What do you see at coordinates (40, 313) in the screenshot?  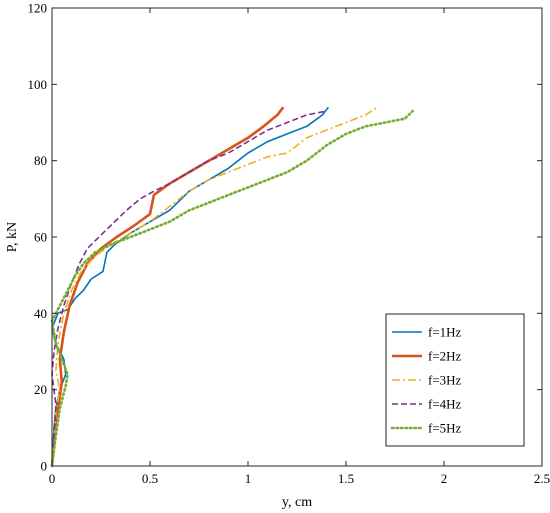 I see `y-tick-label: 40` at bounding box center [40, 313].